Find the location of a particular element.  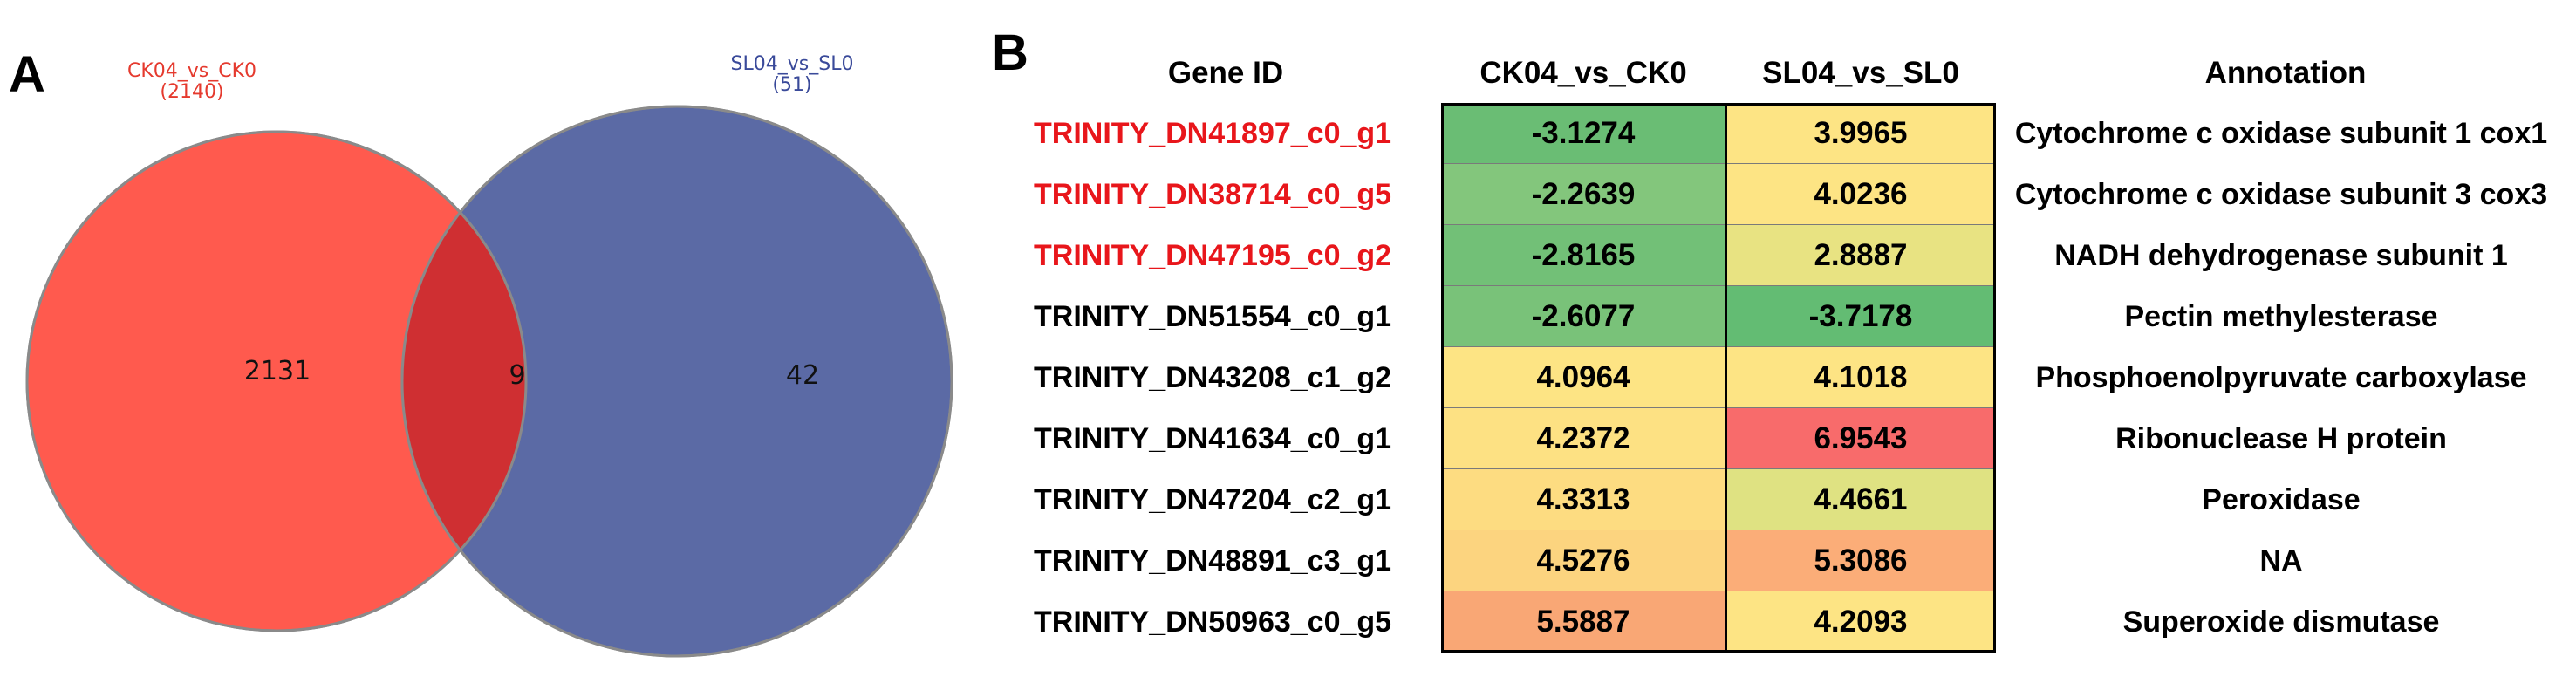

gene-id-cell: TRINITY_DN47204_c2_g1 is located at coordinates (1213, 499).